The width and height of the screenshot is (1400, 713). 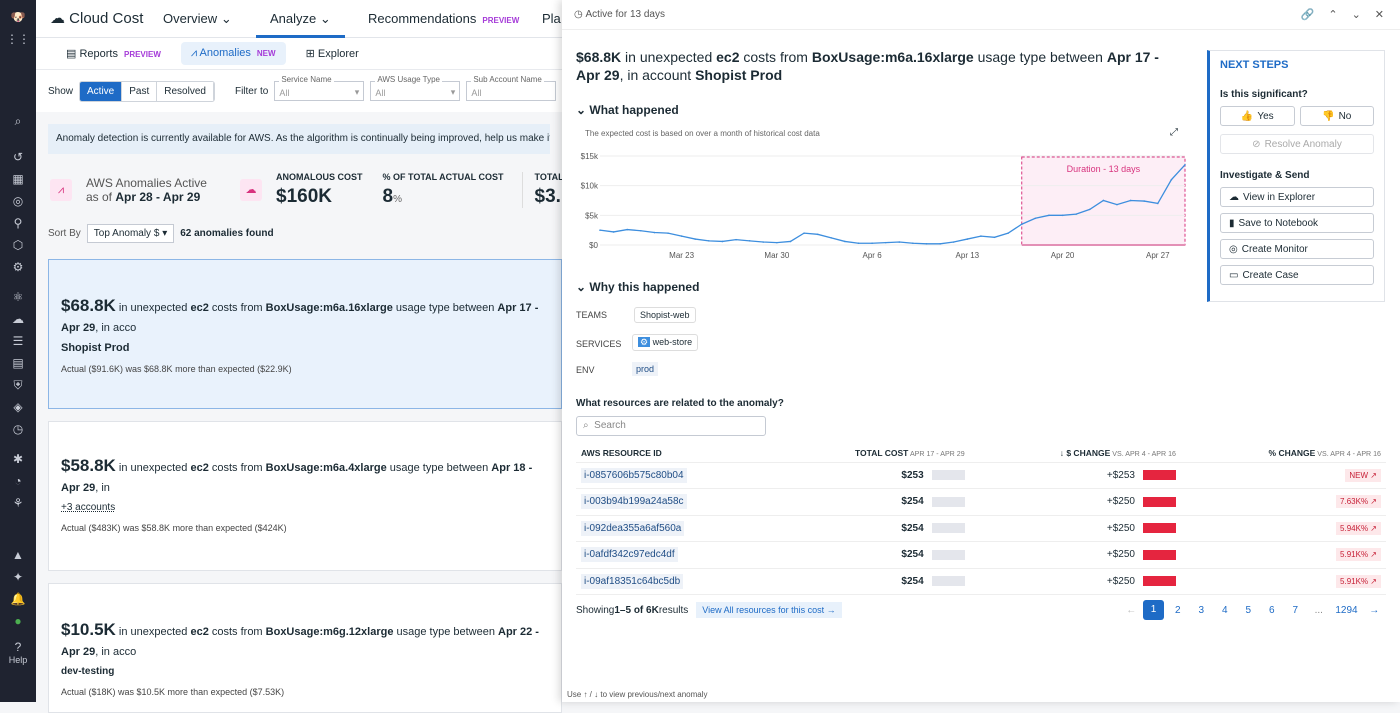 I want to click on monitors-icon: ◎, so click(x=18, y=201).